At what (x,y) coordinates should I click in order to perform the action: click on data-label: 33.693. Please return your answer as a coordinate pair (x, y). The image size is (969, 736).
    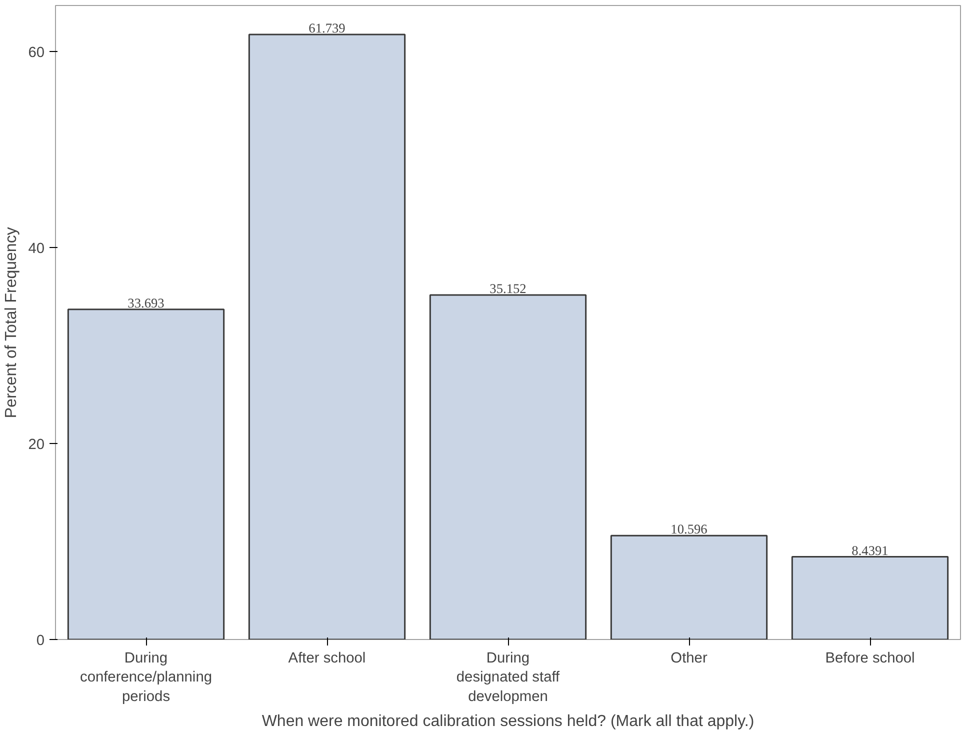
    Looking at the image, I should click on (146, 302).